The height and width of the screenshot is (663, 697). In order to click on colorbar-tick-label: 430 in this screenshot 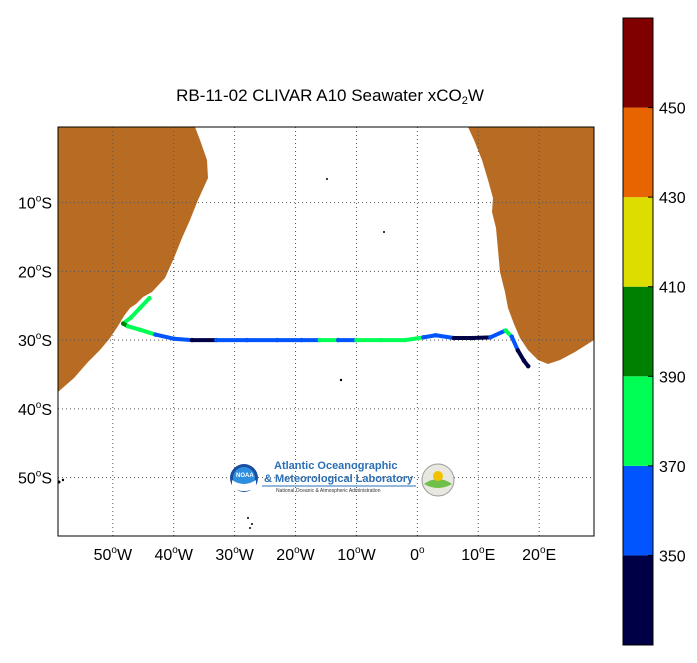, I will do `click(672, 198)`.